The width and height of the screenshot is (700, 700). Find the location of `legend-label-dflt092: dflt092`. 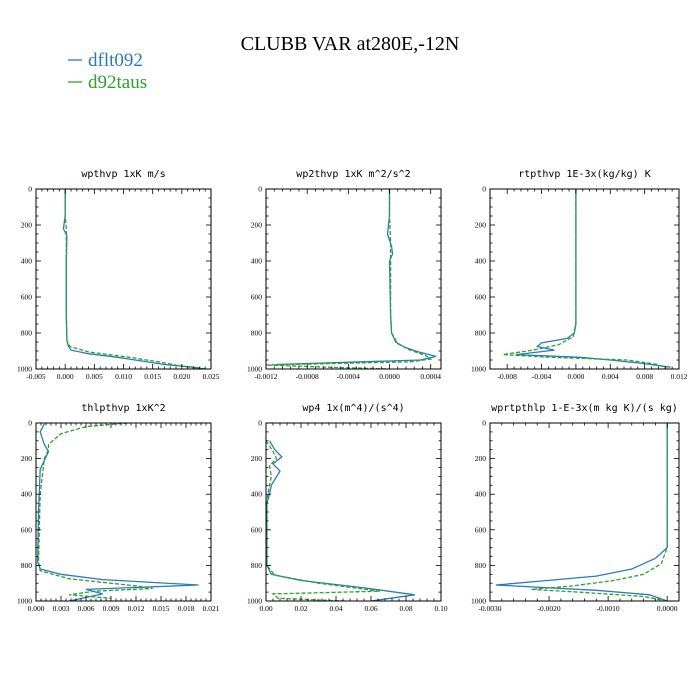

legend-label-dflt092: dflt092 is located at coordinates (115, 60).